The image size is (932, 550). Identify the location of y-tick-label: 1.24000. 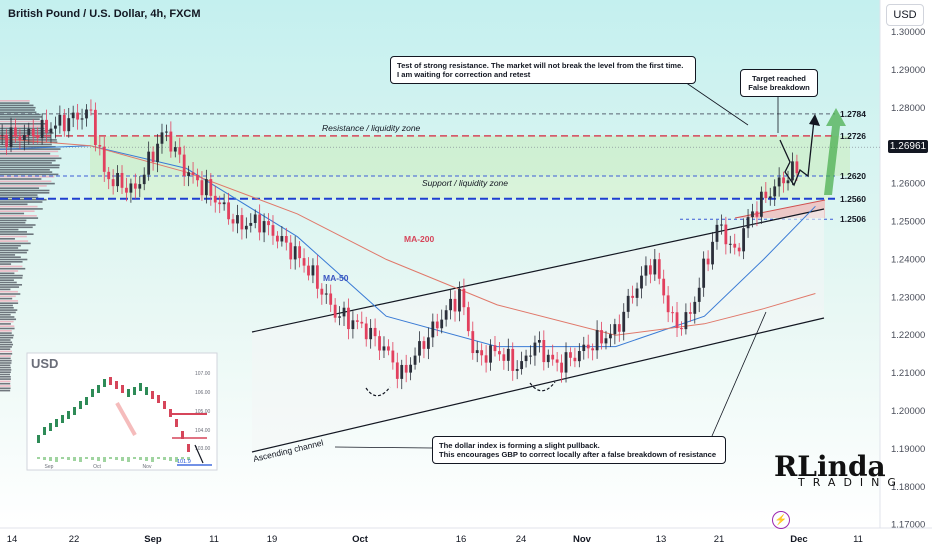
(908, 259).